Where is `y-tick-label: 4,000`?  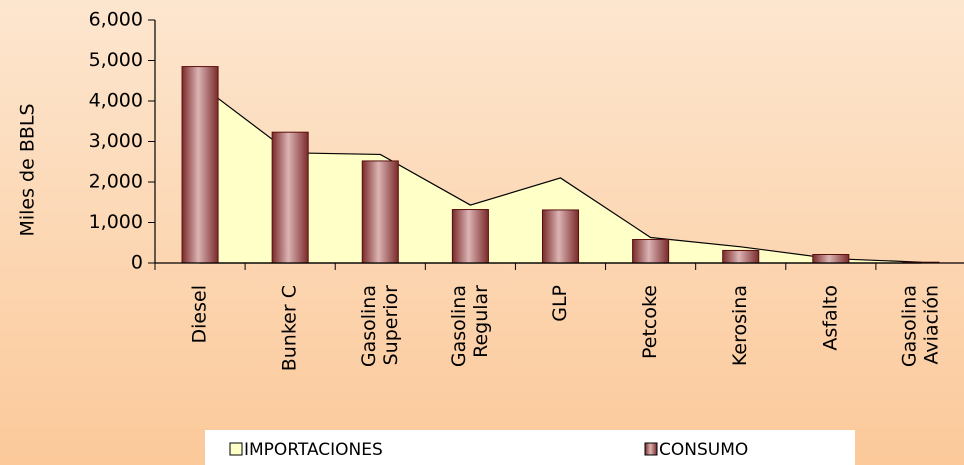 y-tick-label: 4,000 is located at coordinates (116, 101).